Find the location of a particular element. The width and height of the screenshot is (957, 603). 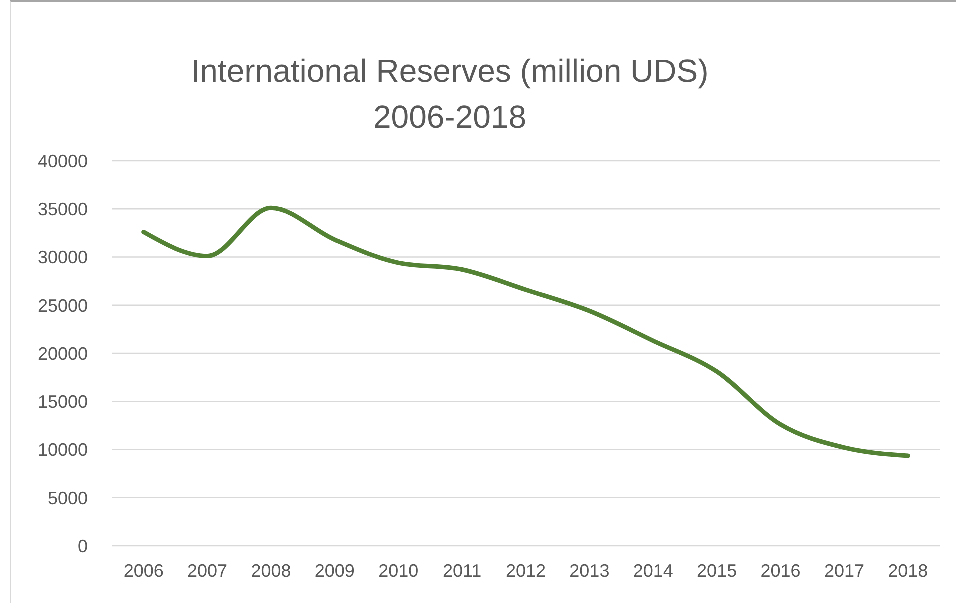

y-tick-label: 5000 is located at coordinates (68, 498).